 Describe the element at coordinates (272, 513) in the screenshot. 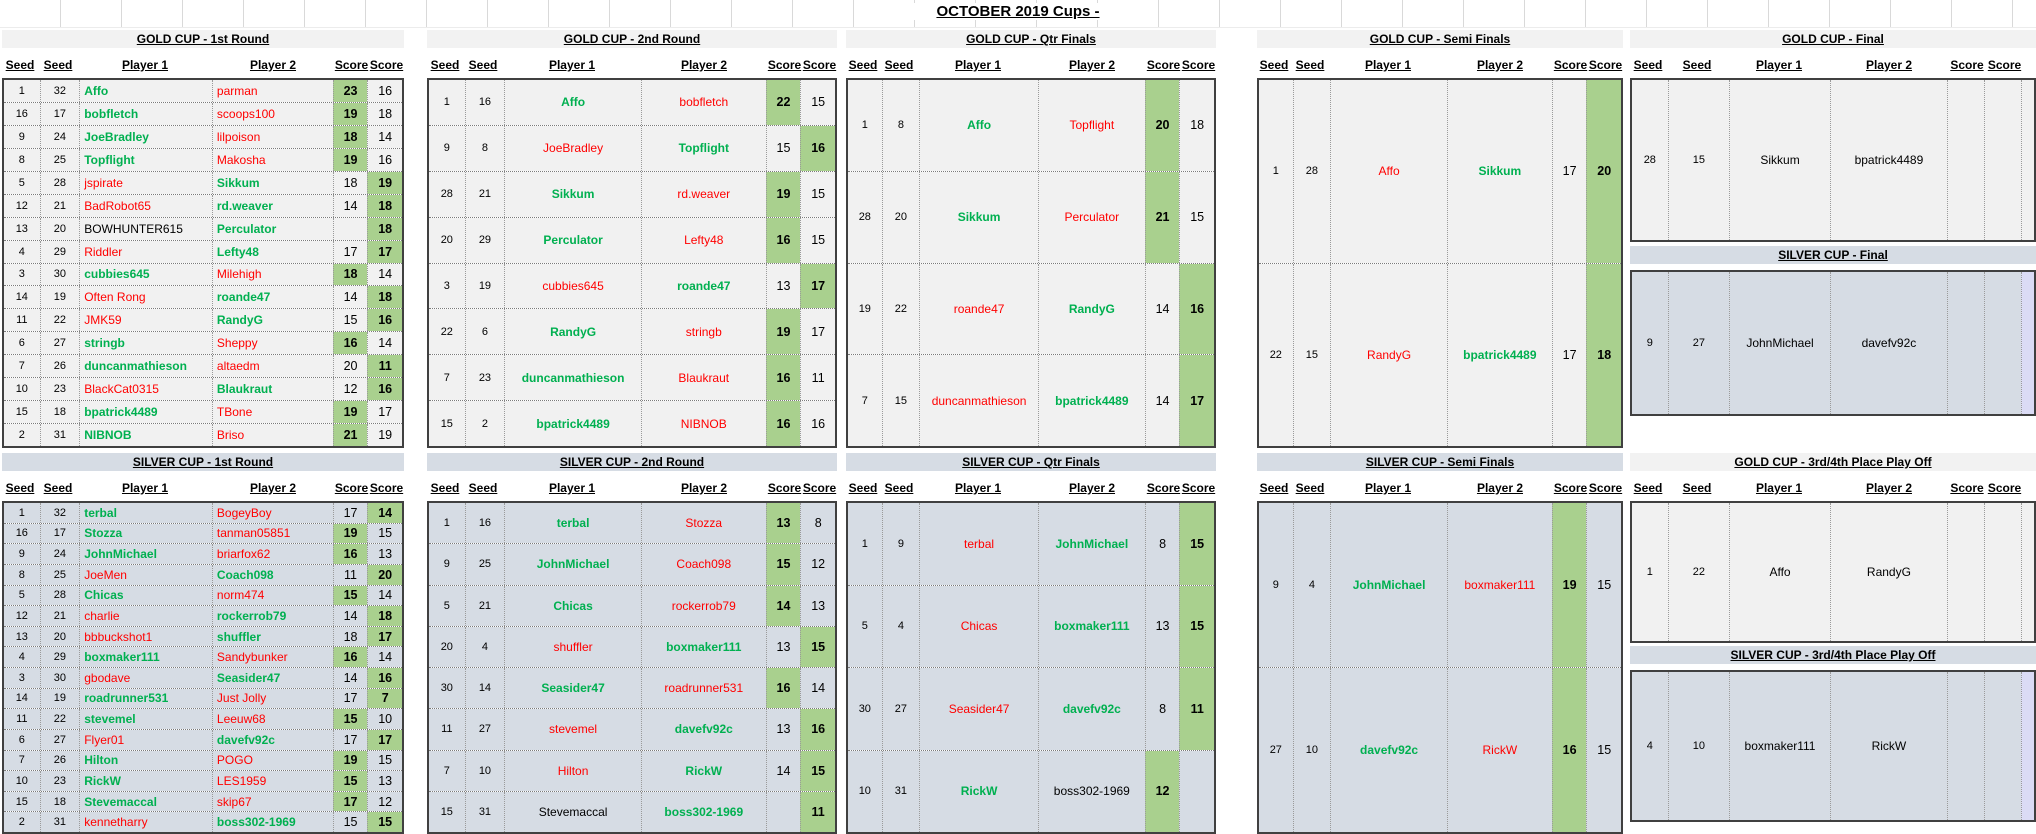

I see `player2-cell: BogeyBoy` at that location.